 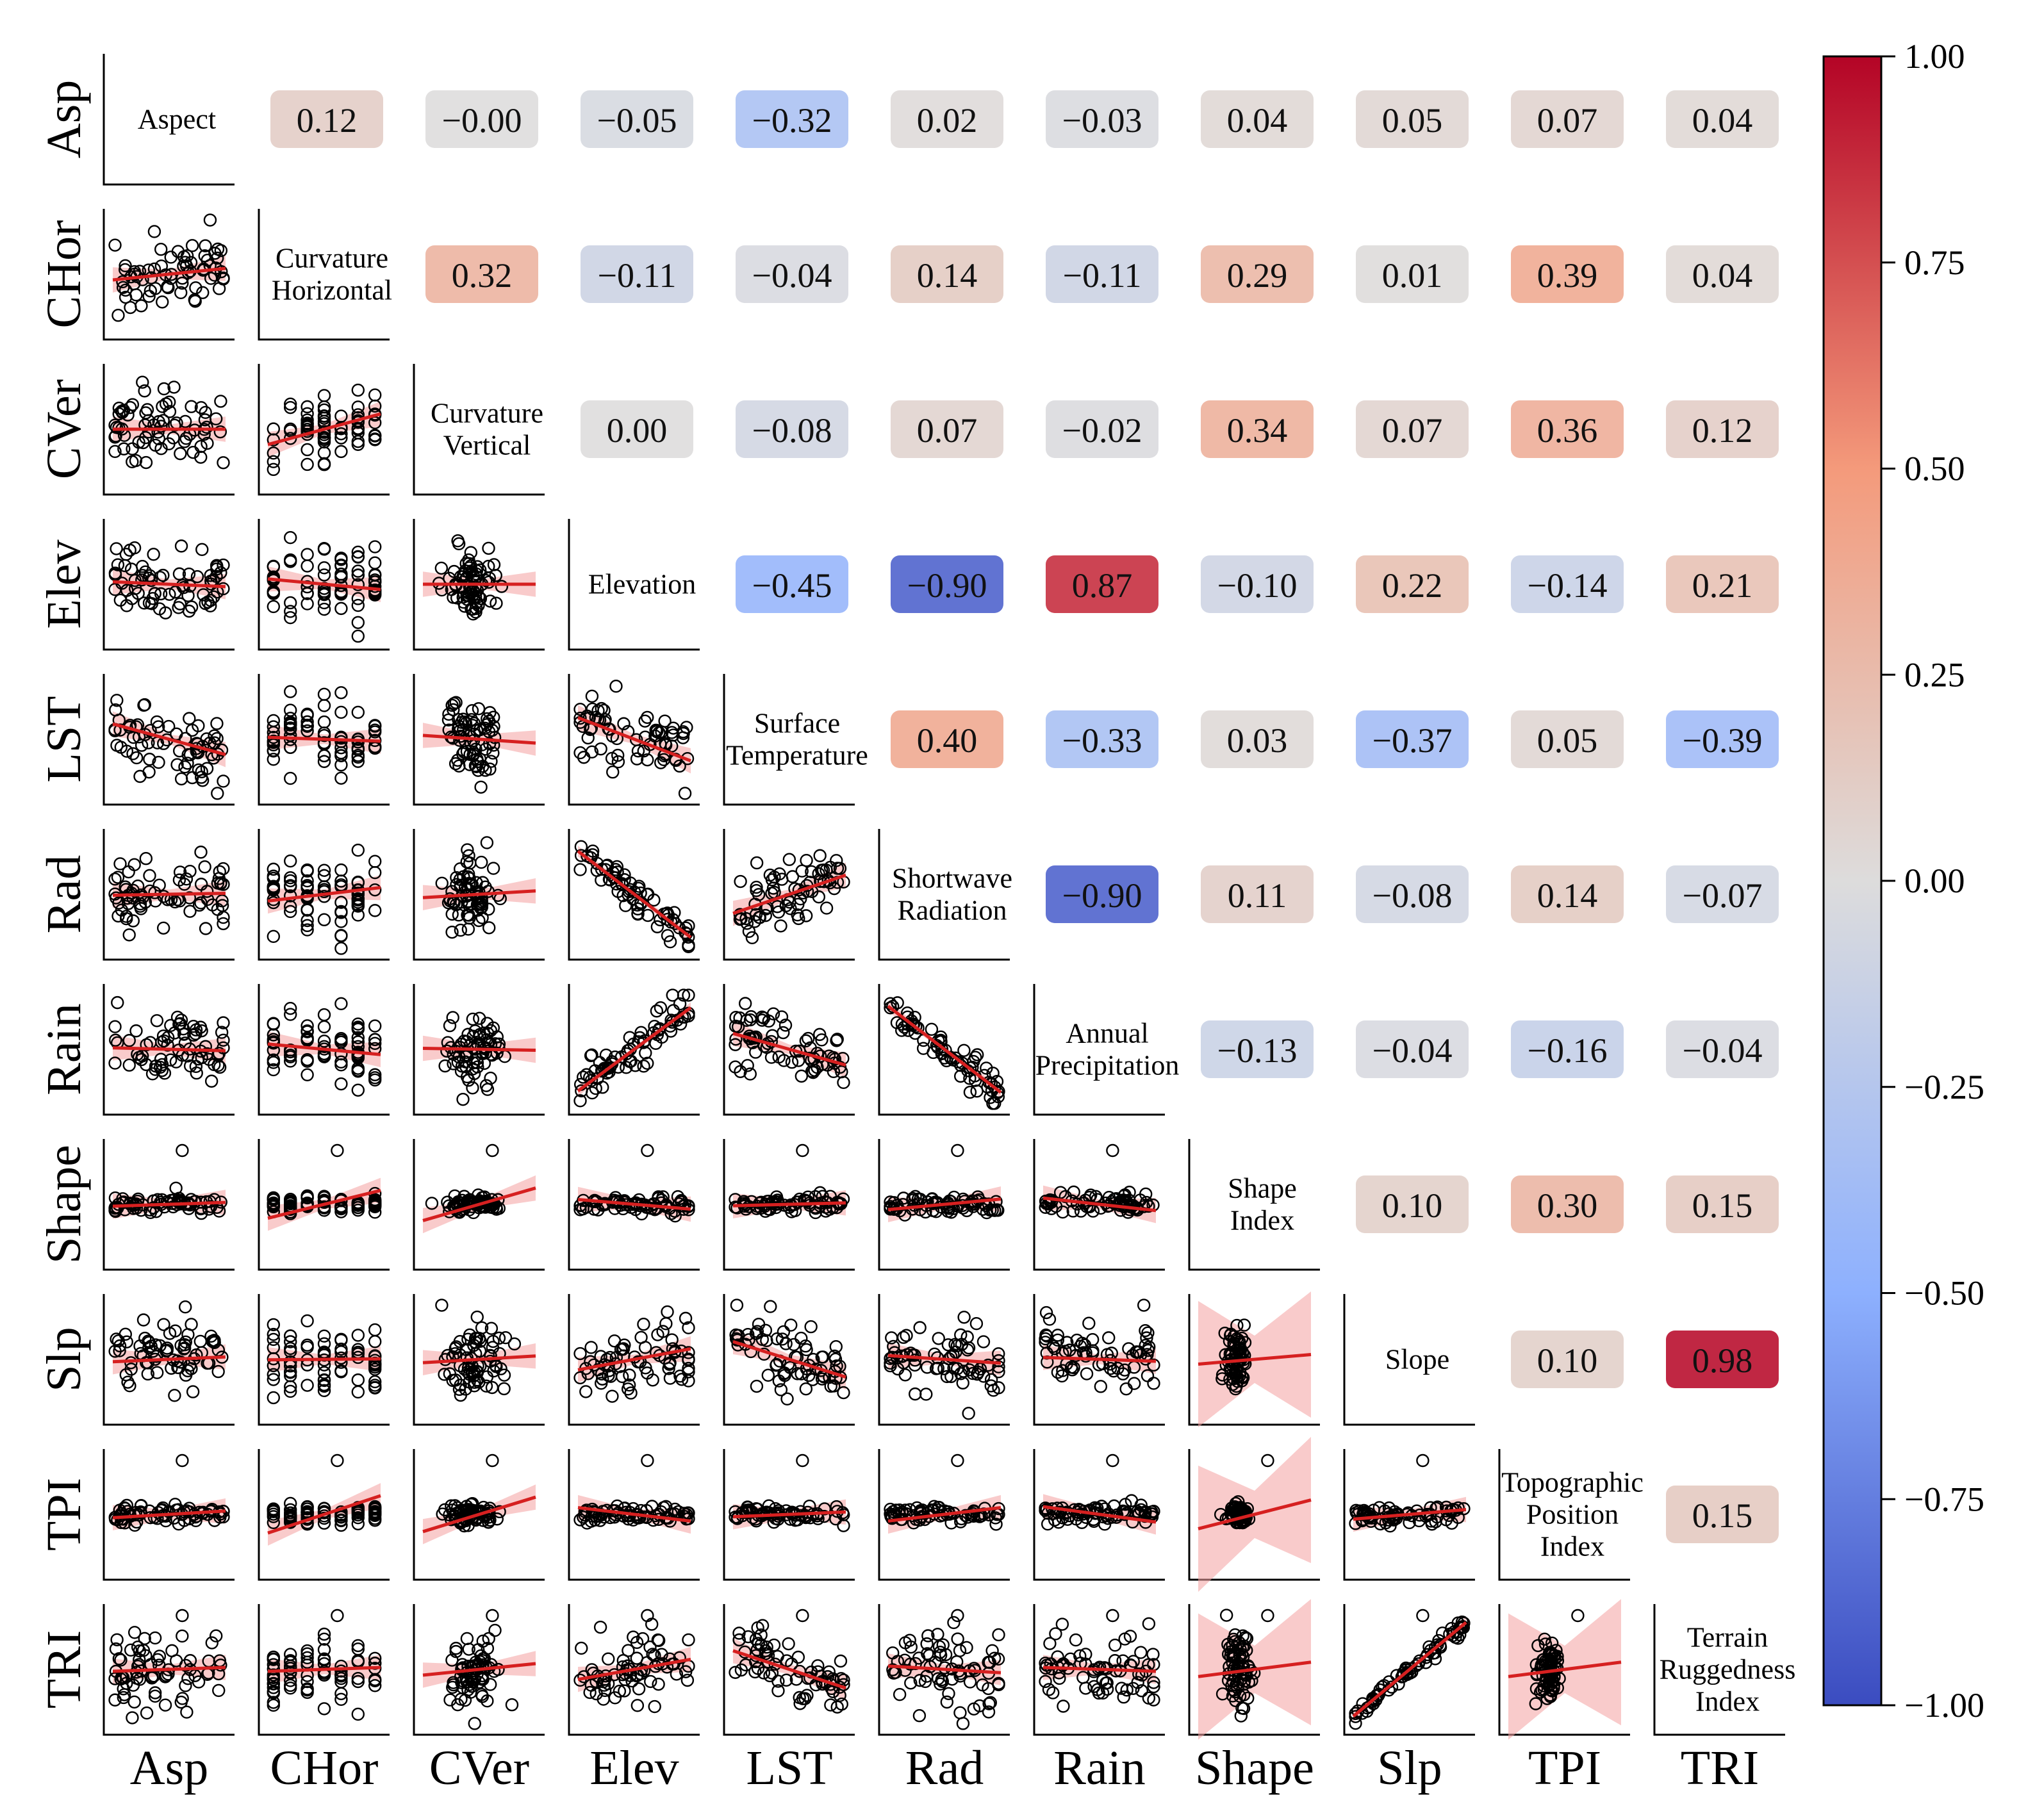 I want to click on corr-value: −0.05, so click(x=637, y=120).